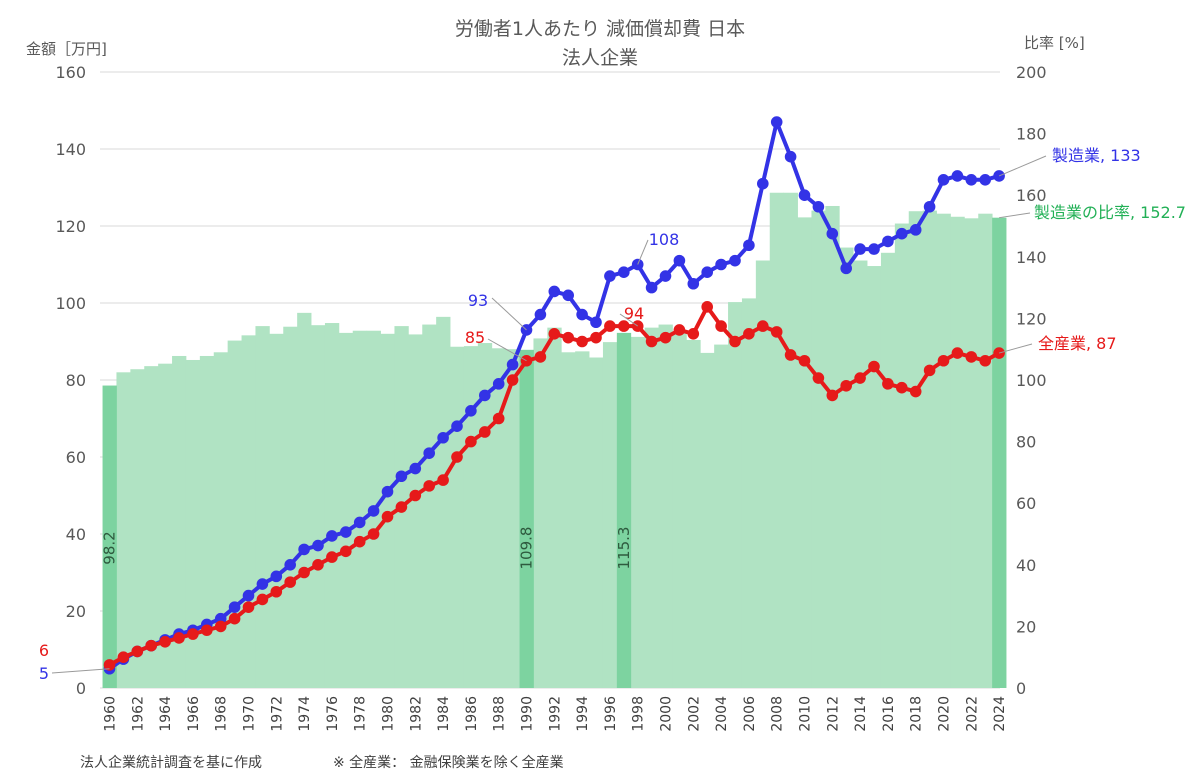 This screenshot has height=784, width=1200. What do you see at coordinates (722, 714) in the screenshot?
I see `x-tick-label: 2004` at bounding box center [722, 714].